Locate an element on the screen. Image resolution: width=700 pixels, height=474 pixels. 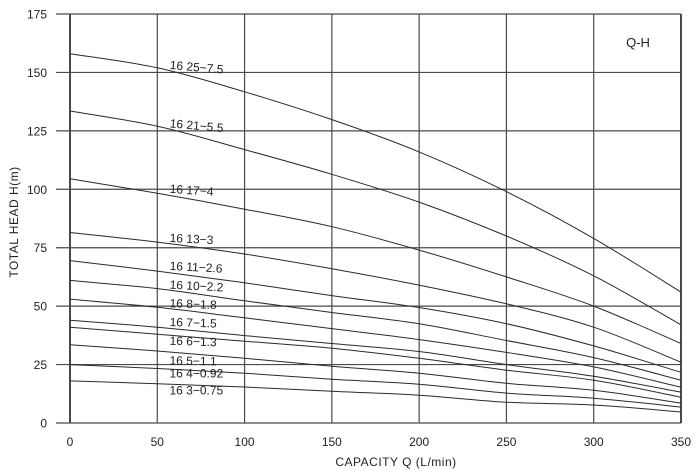
y-tick-label: 0 is located at coordinates (43, 424).